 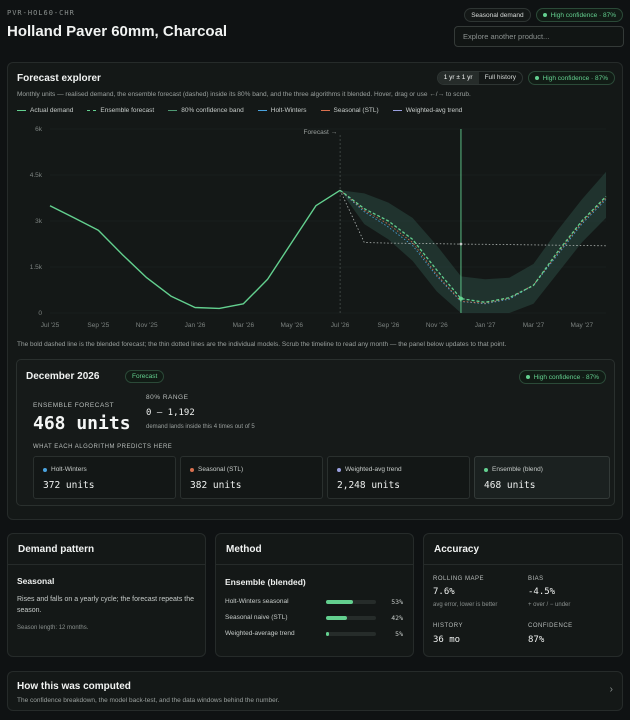 I want to click on weight-name: Seasonal naive (STL), so click(x=256, y=617).